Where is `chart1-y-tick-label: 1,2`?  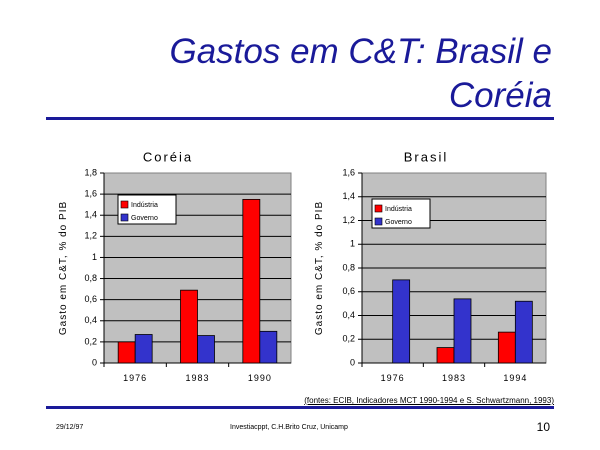
chart1-y-tick-label: 1,2 is located at coordinates (90, 236).